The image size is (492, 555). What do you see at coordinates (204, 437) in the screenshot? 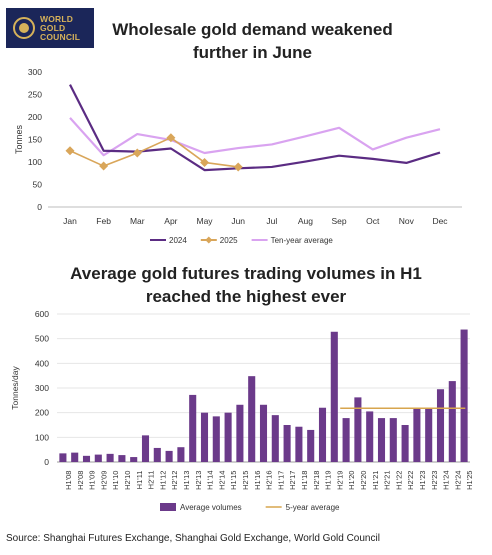
I see `bar-H1'14` at bounding box center [204, 437].